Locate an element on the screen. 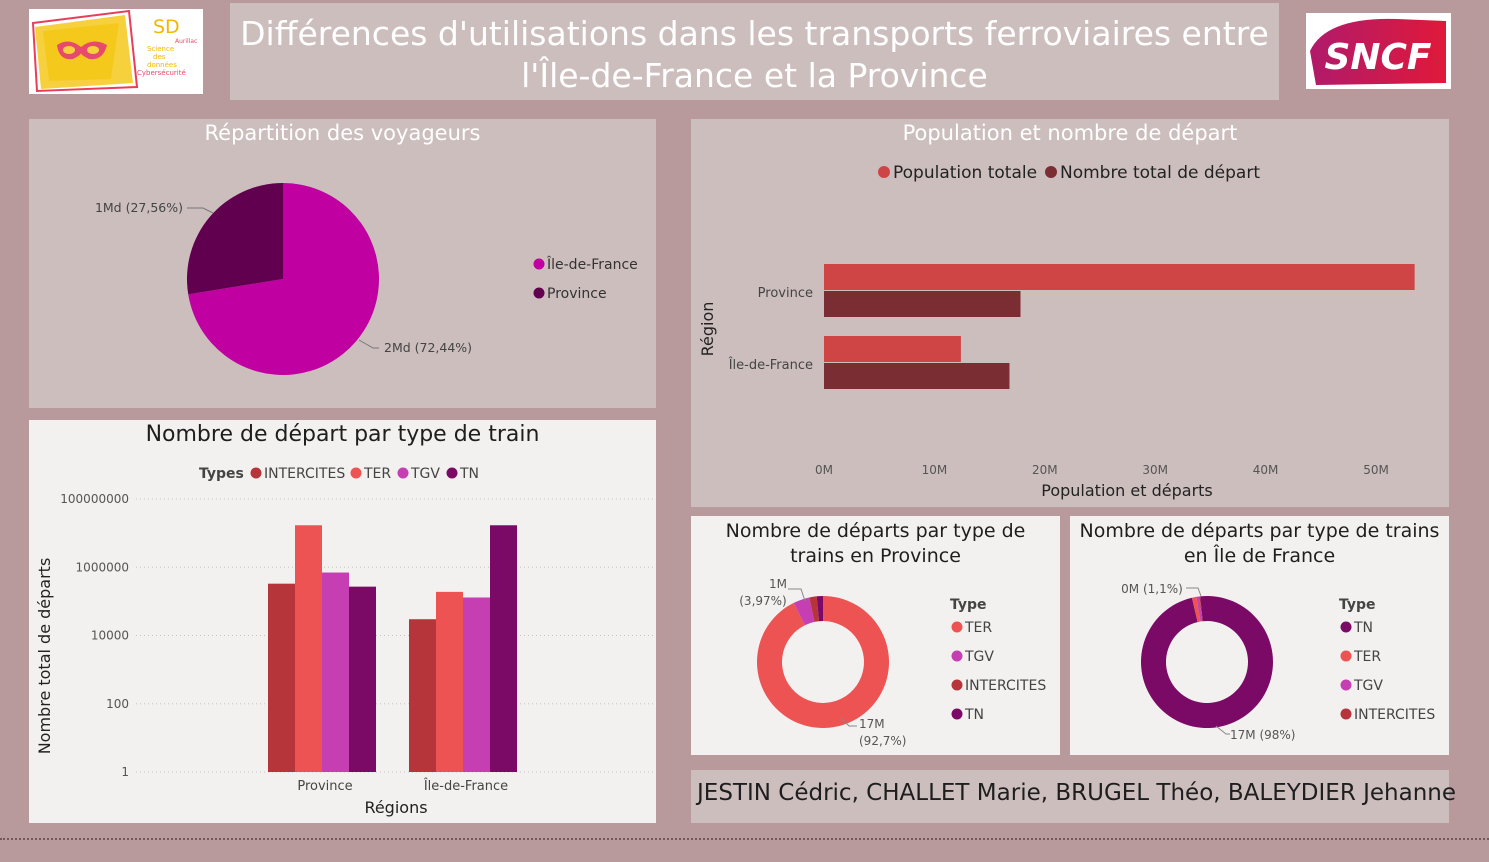  donut-province-legend-ter: TER is located at coordinates (978, 628).